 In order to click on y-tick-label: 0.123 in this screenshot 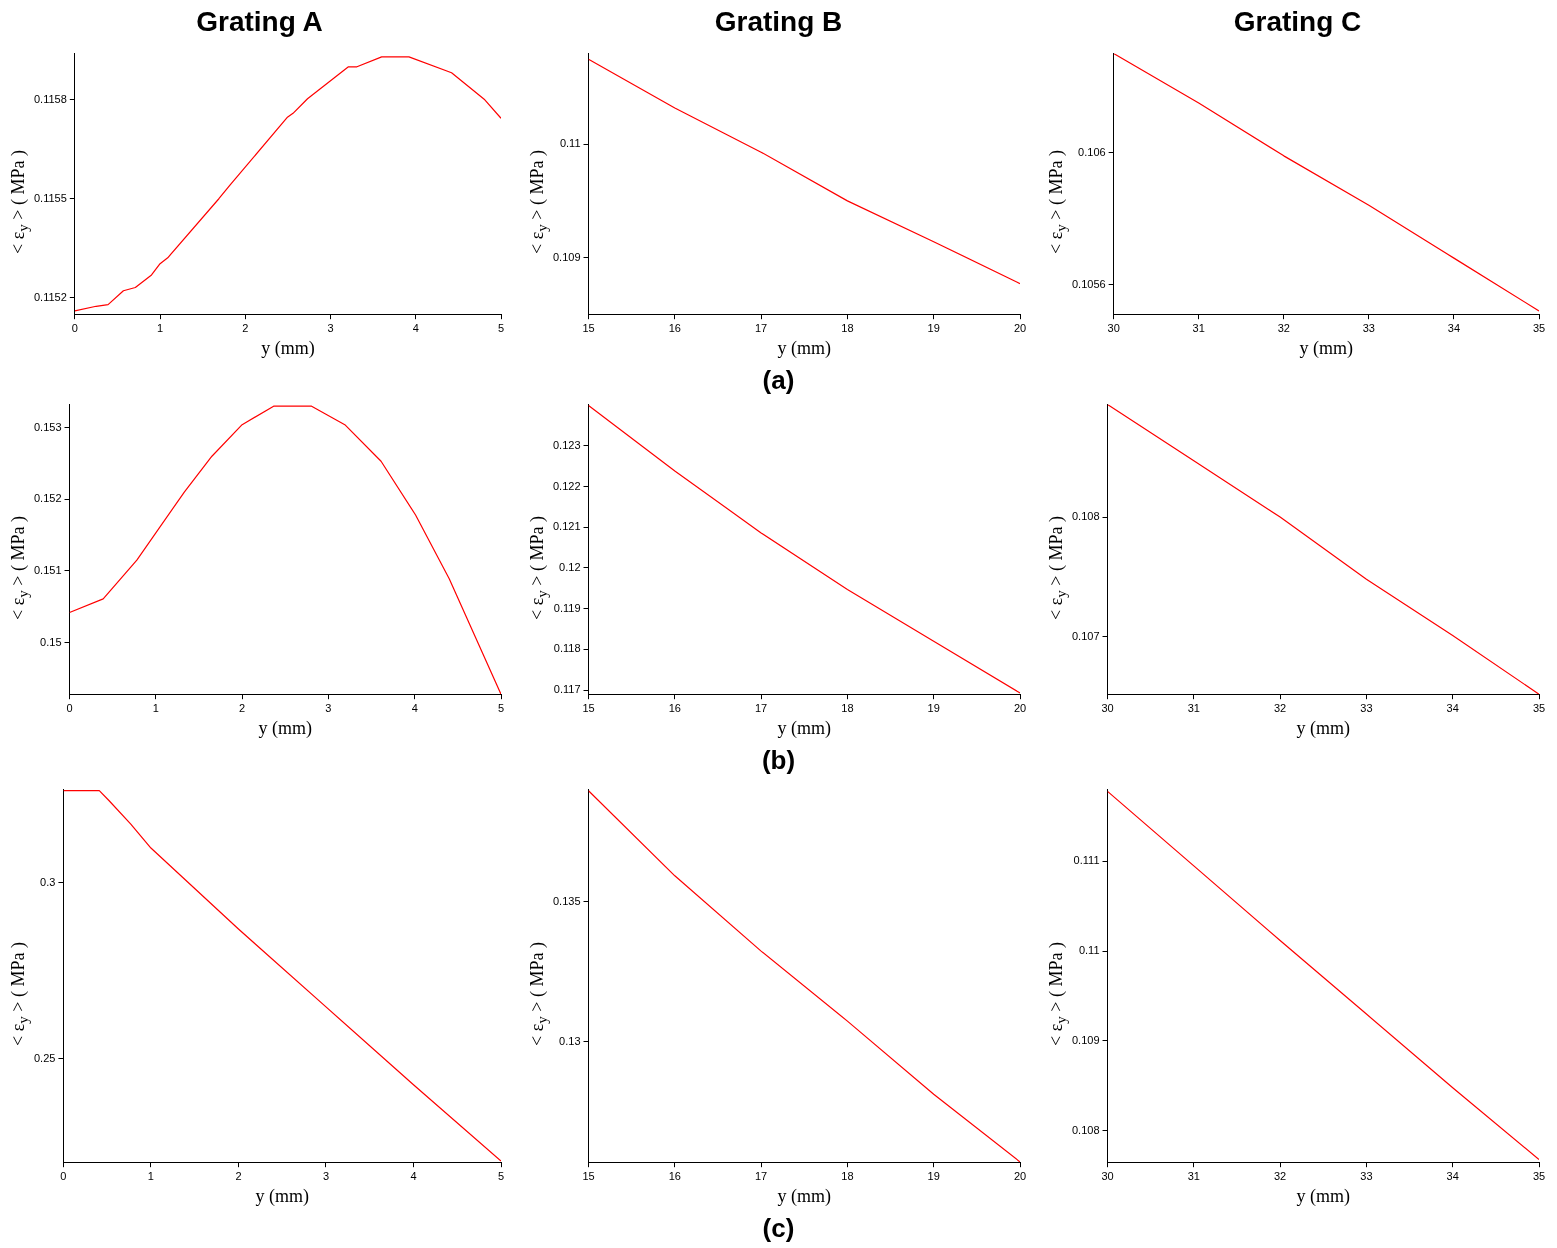, I will do `click(567, 444)`.